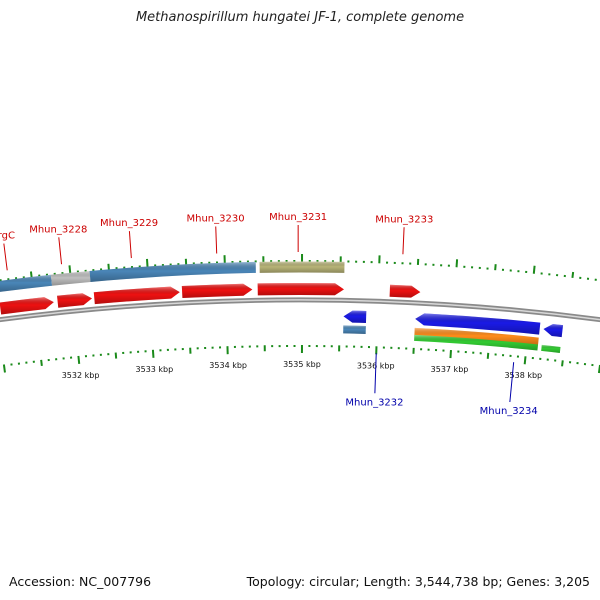 This screenshot has height=600, width=600. I want to click on backbone-outer, so click(300, 310).